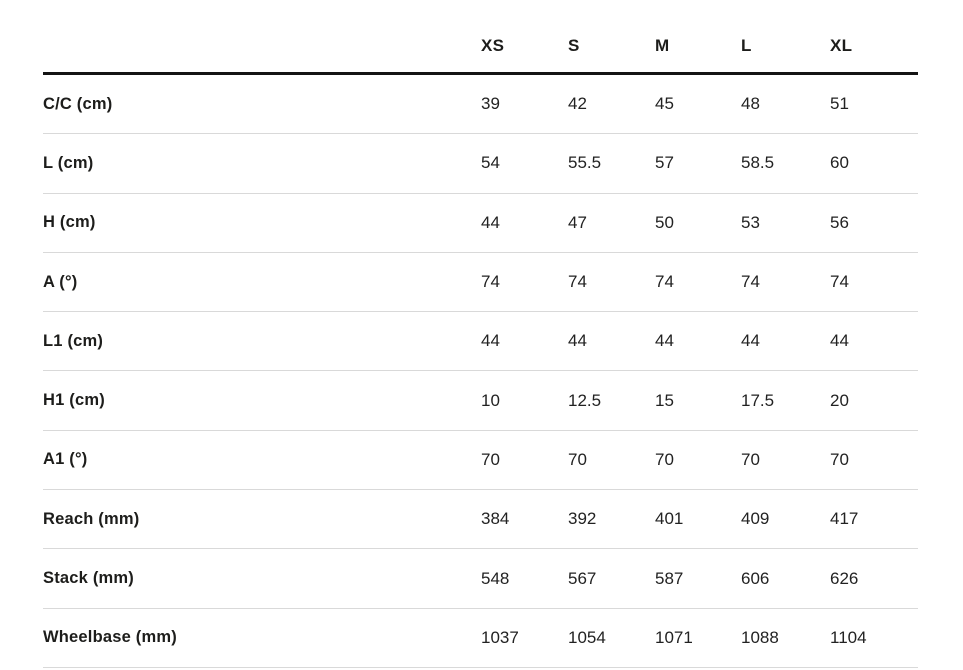  What do you see at coordinates (839, 163) in the screenshot?
I see `cell-value: 60` at bounding box center [839, 163].